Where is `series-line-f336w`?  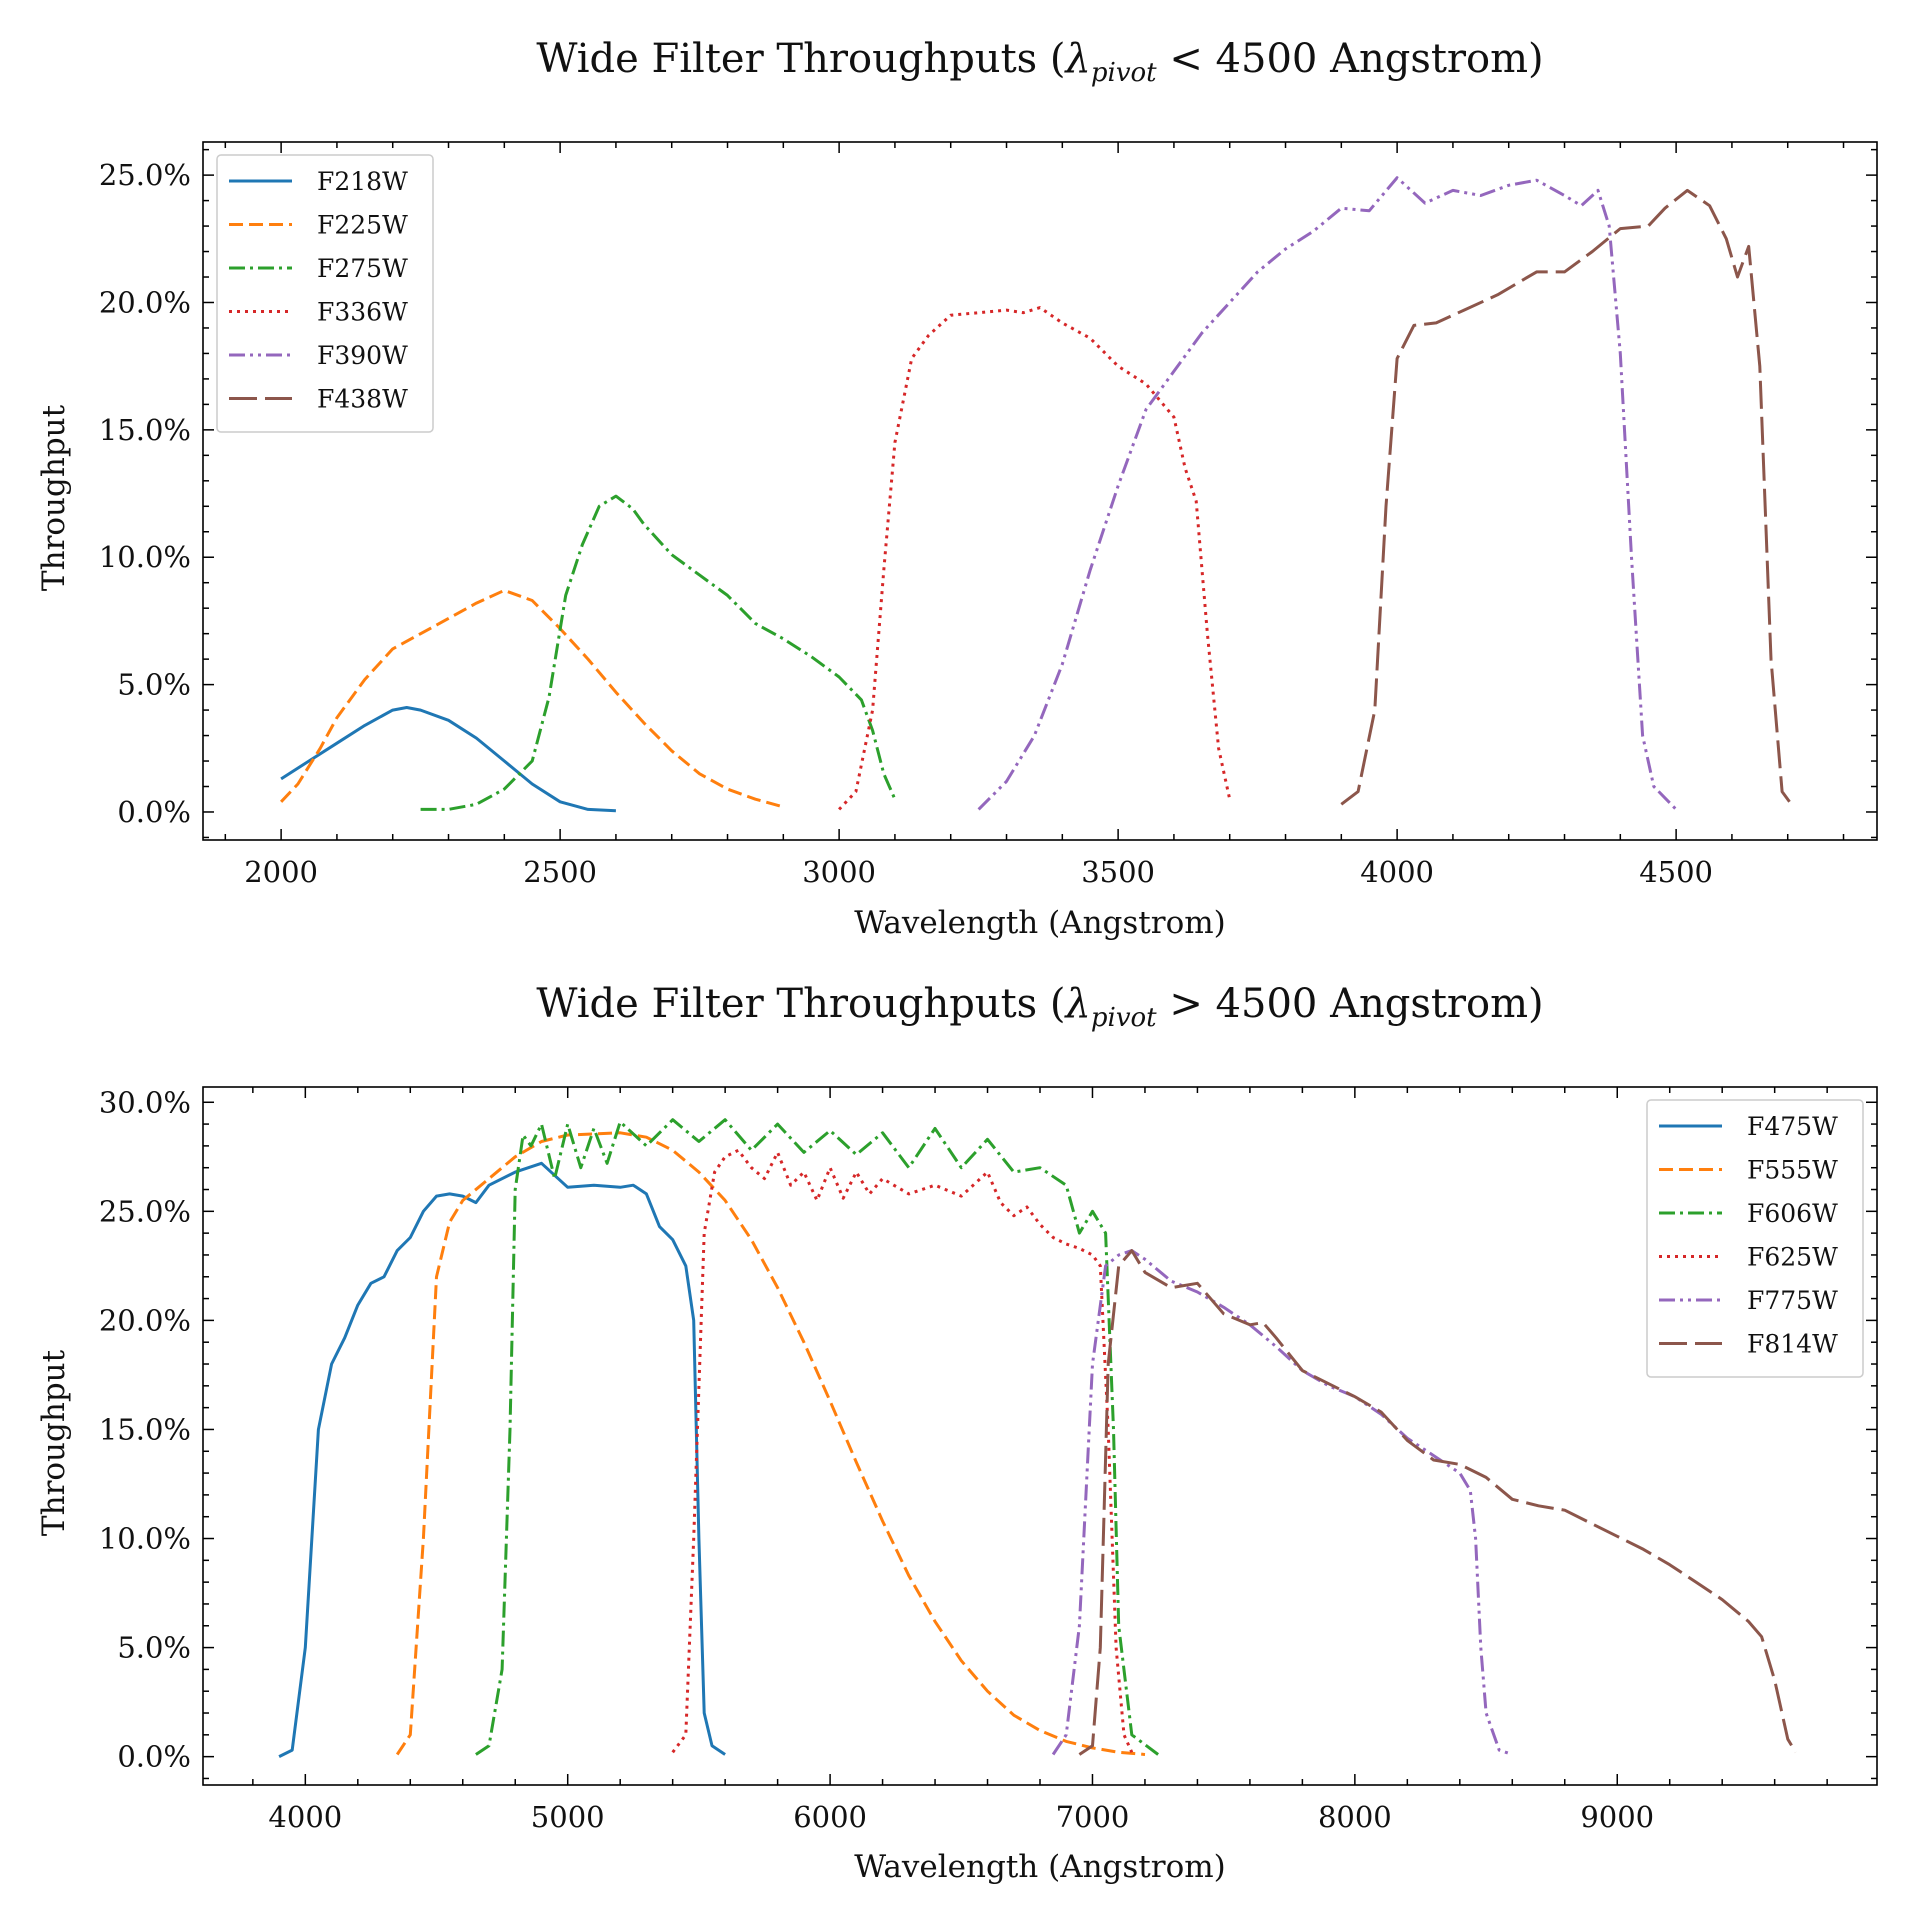 series-line-f336w is located at coordinates (1035, 558).